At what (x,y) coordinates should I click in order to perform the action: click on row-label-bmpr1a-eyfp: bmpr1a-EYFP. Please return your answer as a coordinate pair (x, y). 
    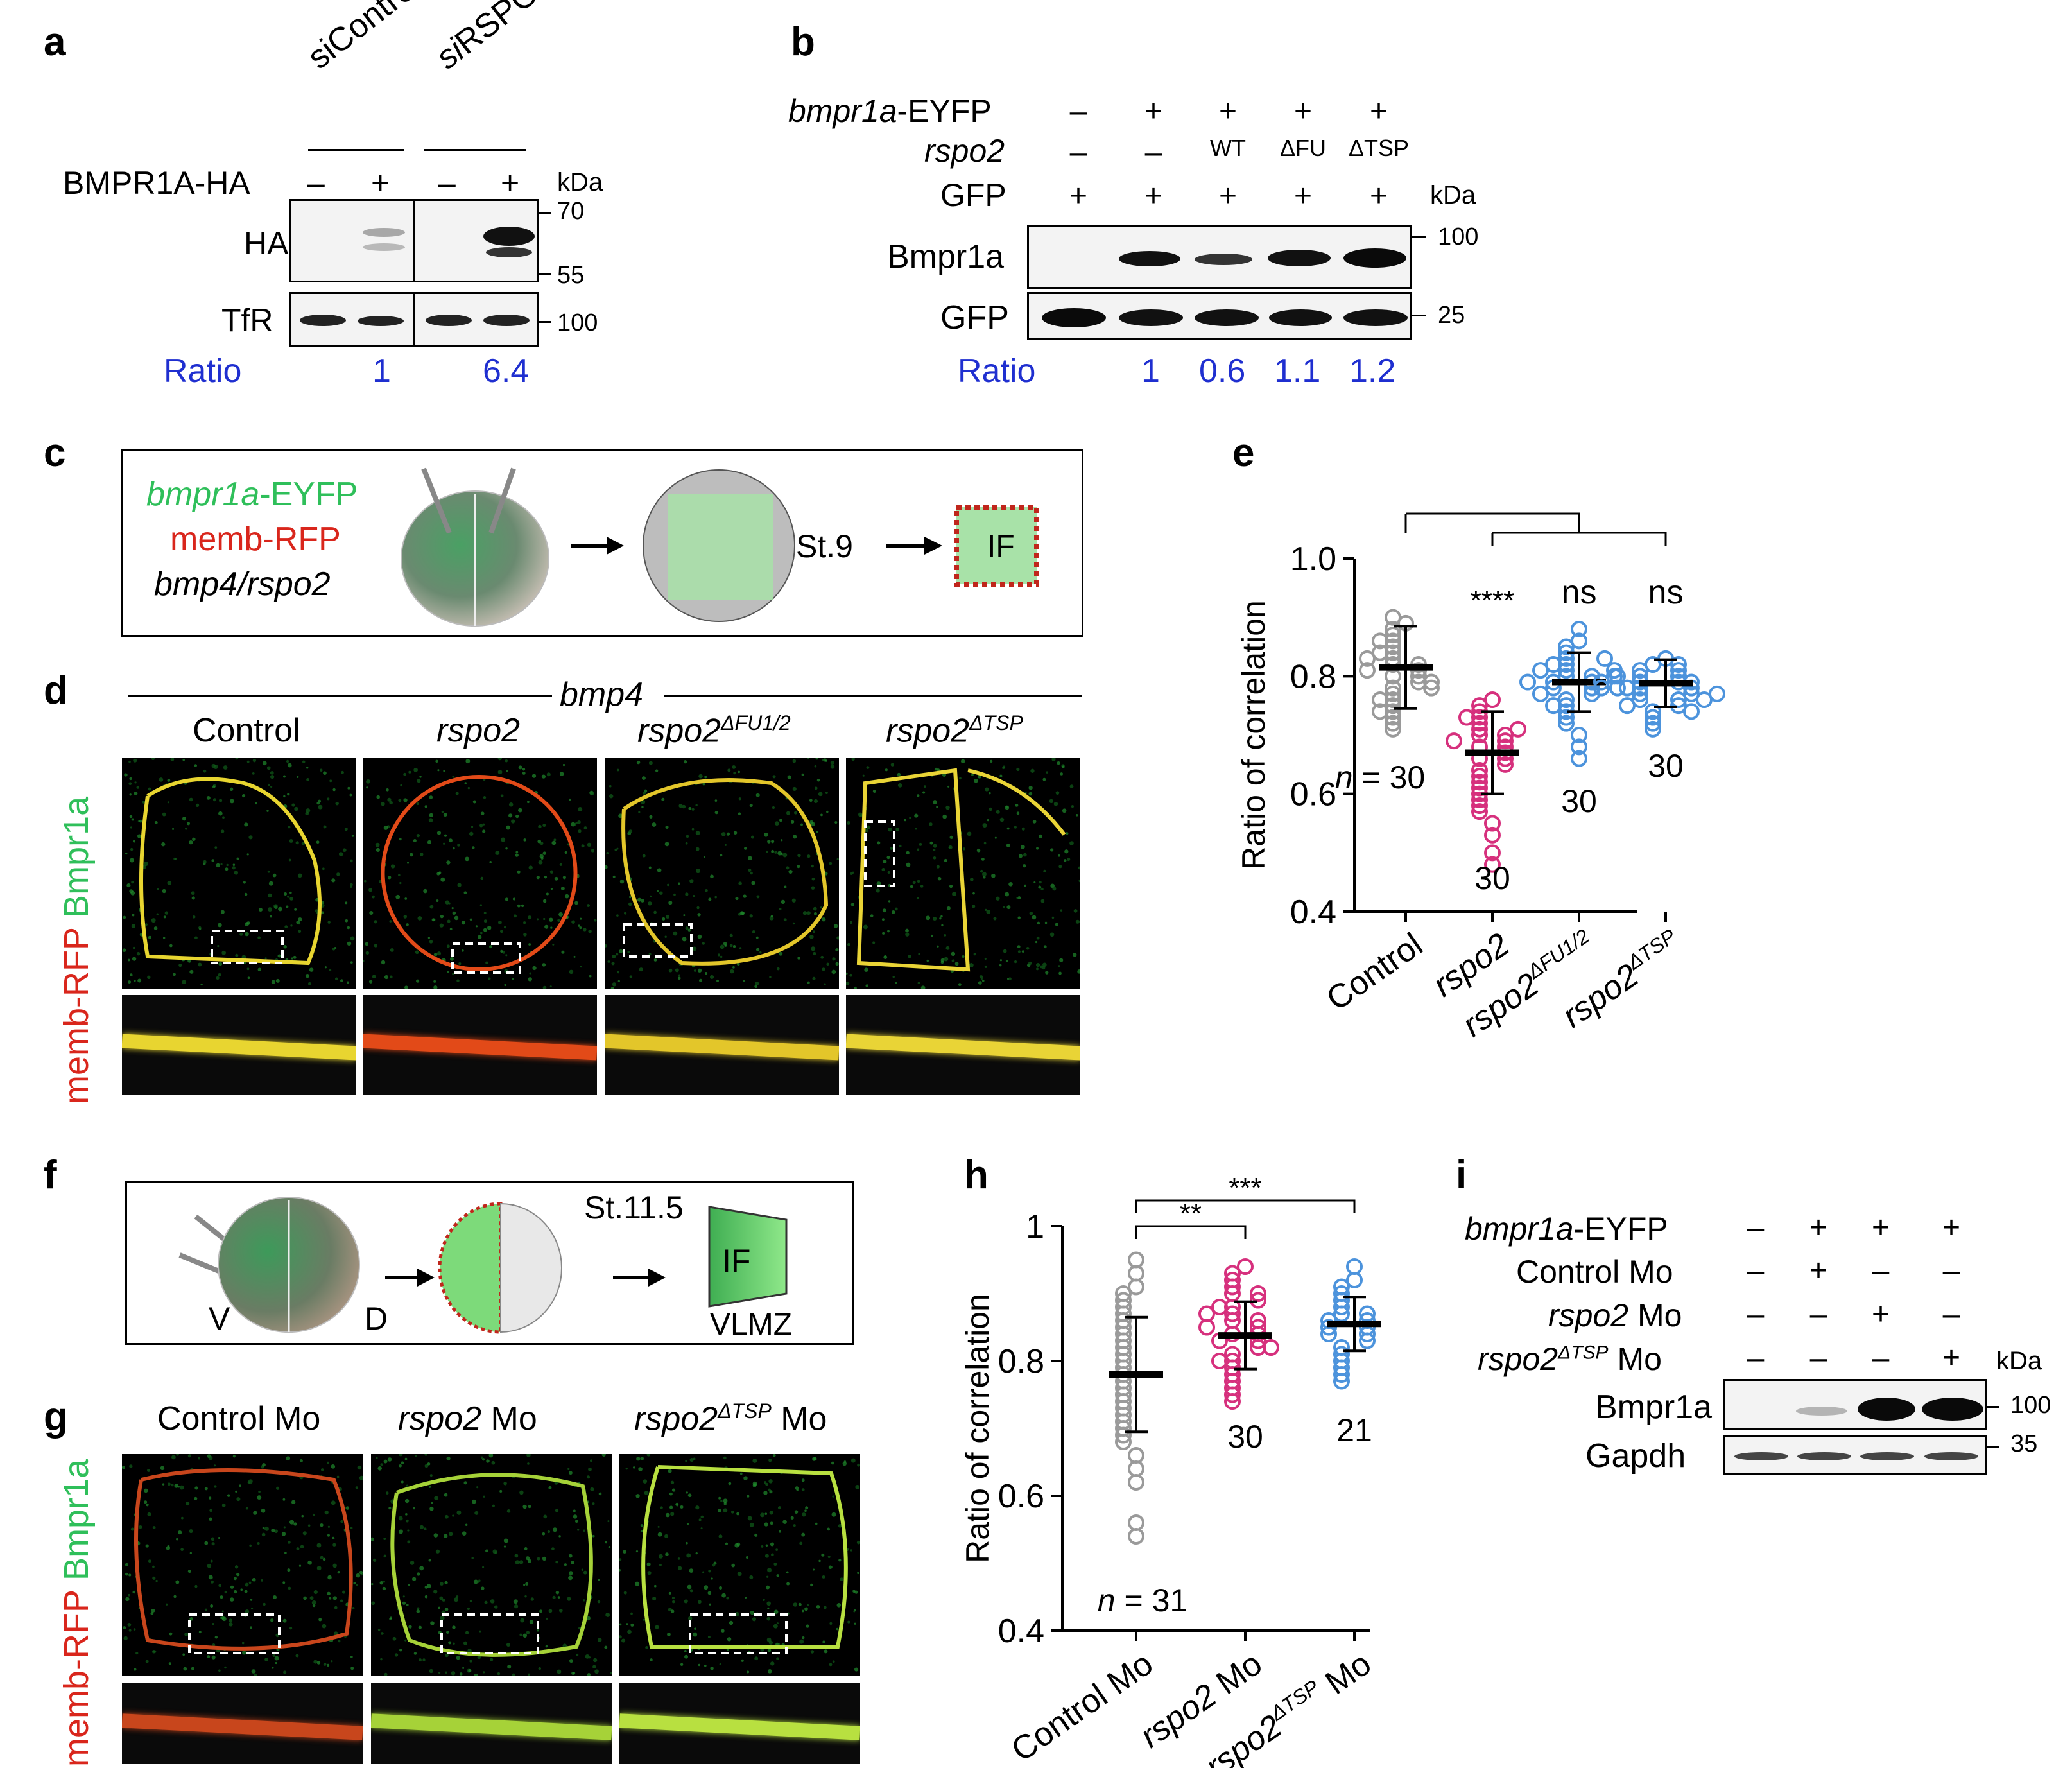
    Looking at the image, I should click on (890, 111).